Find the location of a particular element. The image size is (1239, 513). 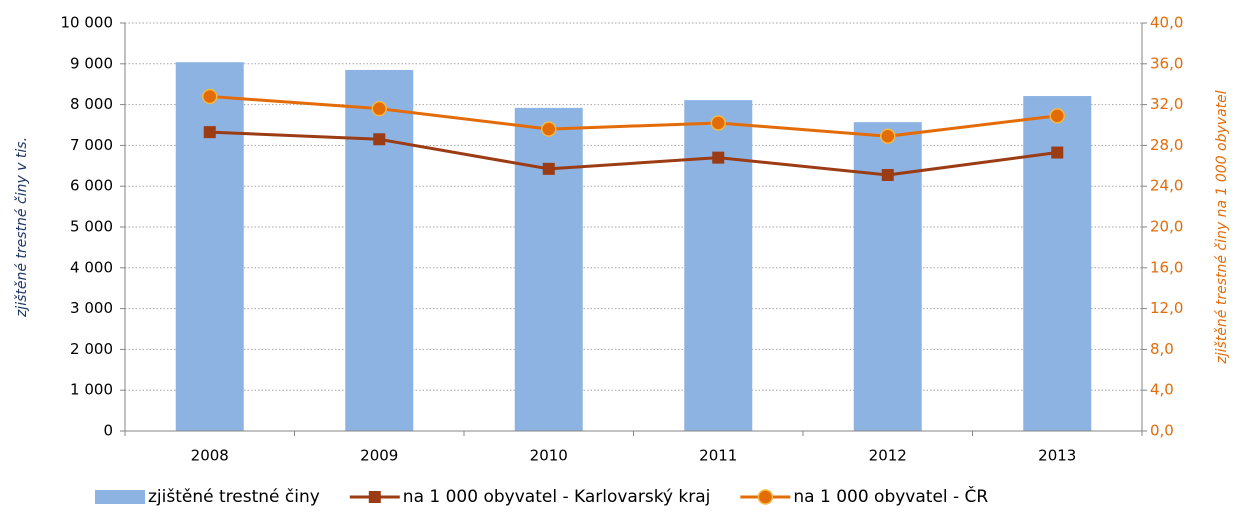

x-tick-label: 2008 is located at coordinates (210, 456).